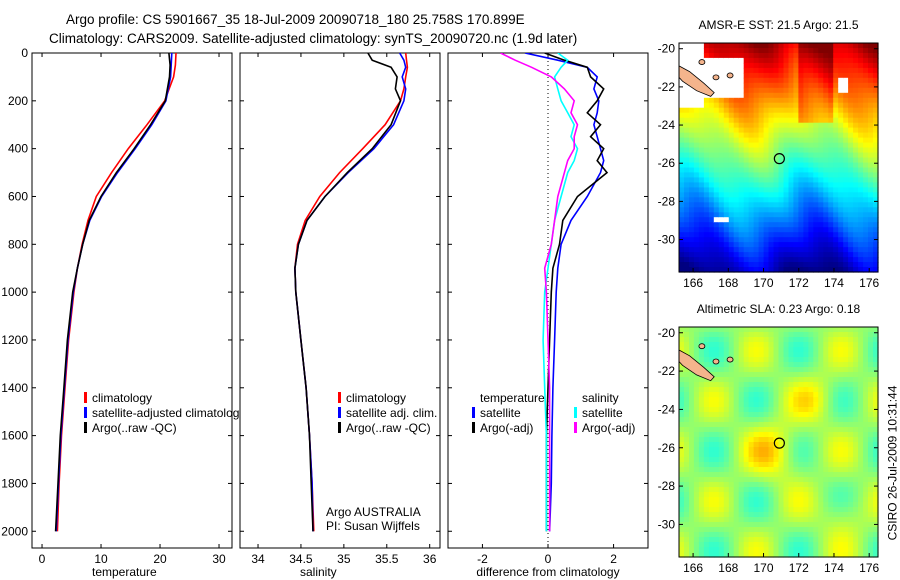 The height and width of the screenshot is (580, 900). I want to click on x-tick-label: 35.5, so click(387, 559).